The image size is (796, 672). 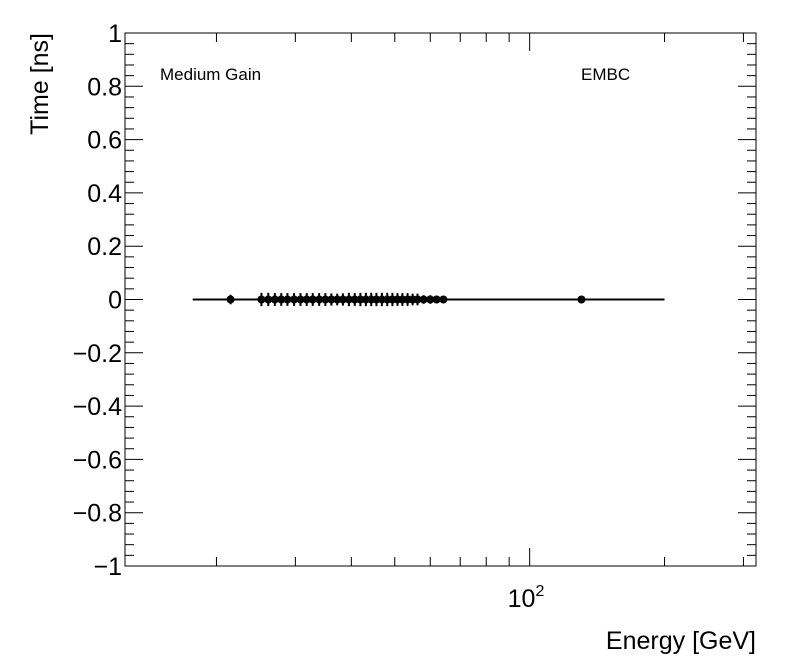 I want to click on x-tick-labels: 102, so click(x=526, y=598).